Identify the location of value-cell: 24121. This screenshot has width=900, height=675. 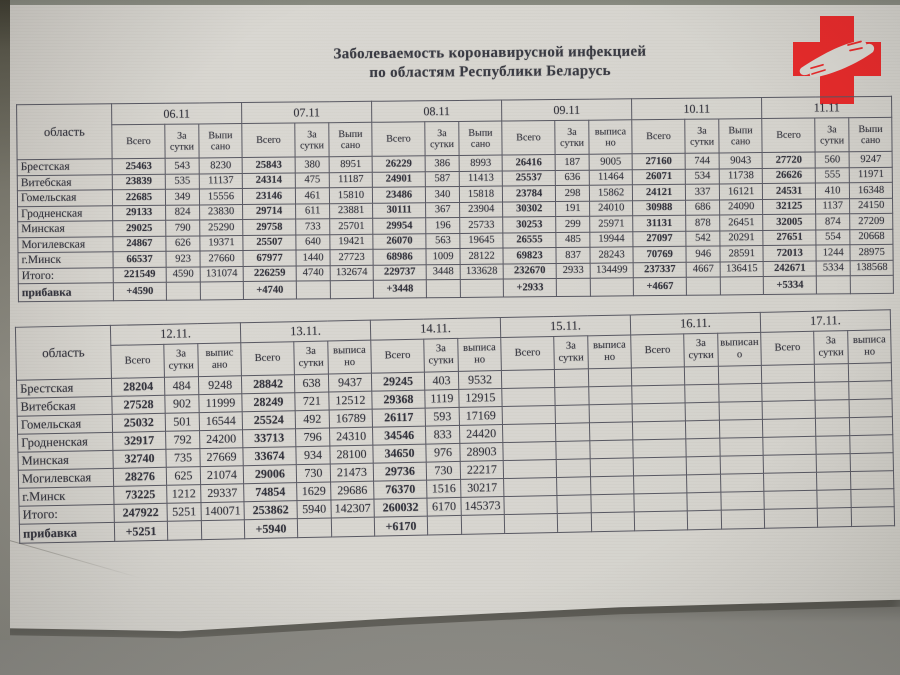
(659, 192).